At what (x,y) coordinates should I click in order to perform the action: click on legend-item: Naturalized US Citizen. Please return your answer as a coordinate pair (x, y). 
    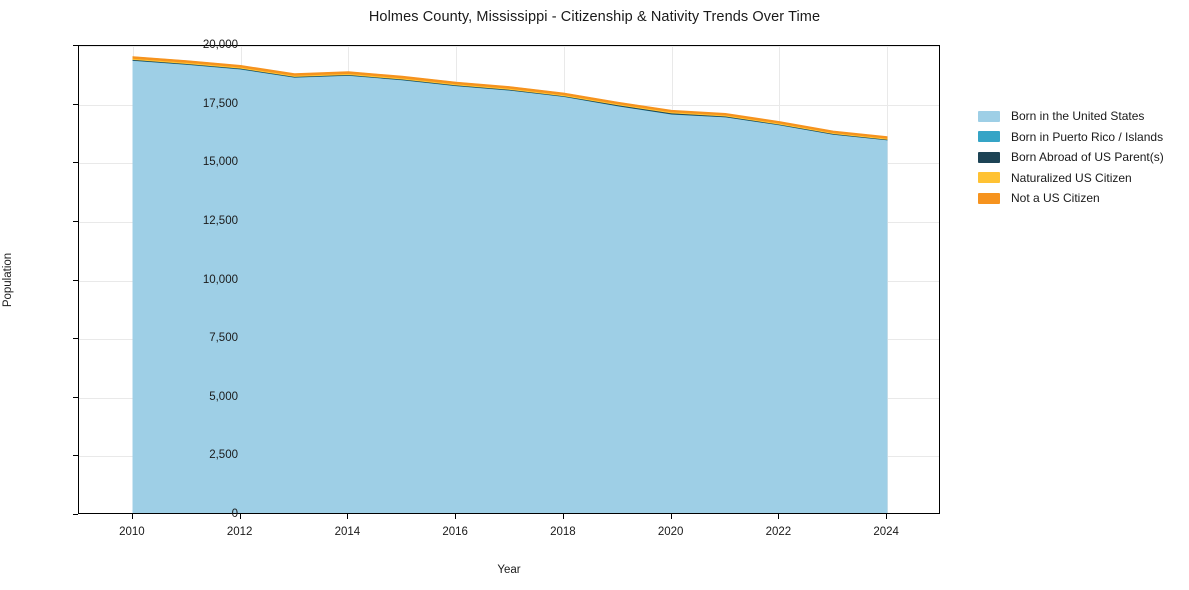
    Looking at the image, I should click on (1071, 178).